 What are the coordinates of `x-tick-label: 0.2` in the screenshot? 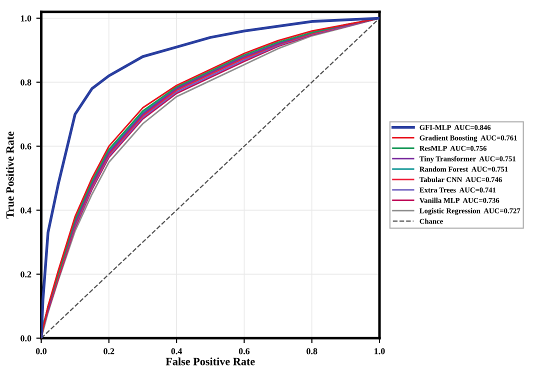 It's located at (109, 351).